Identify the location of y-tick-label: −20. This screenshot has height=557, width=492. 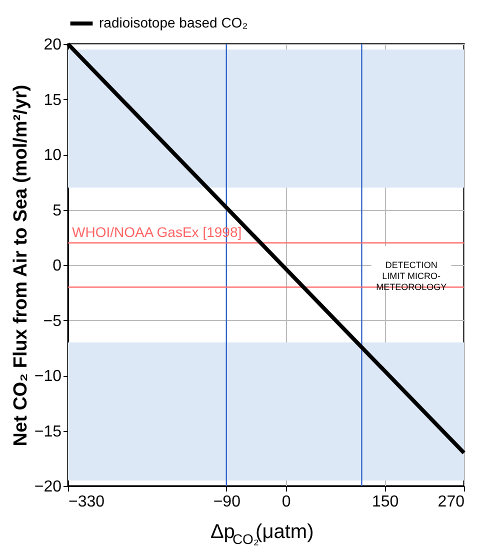
(48, 487).